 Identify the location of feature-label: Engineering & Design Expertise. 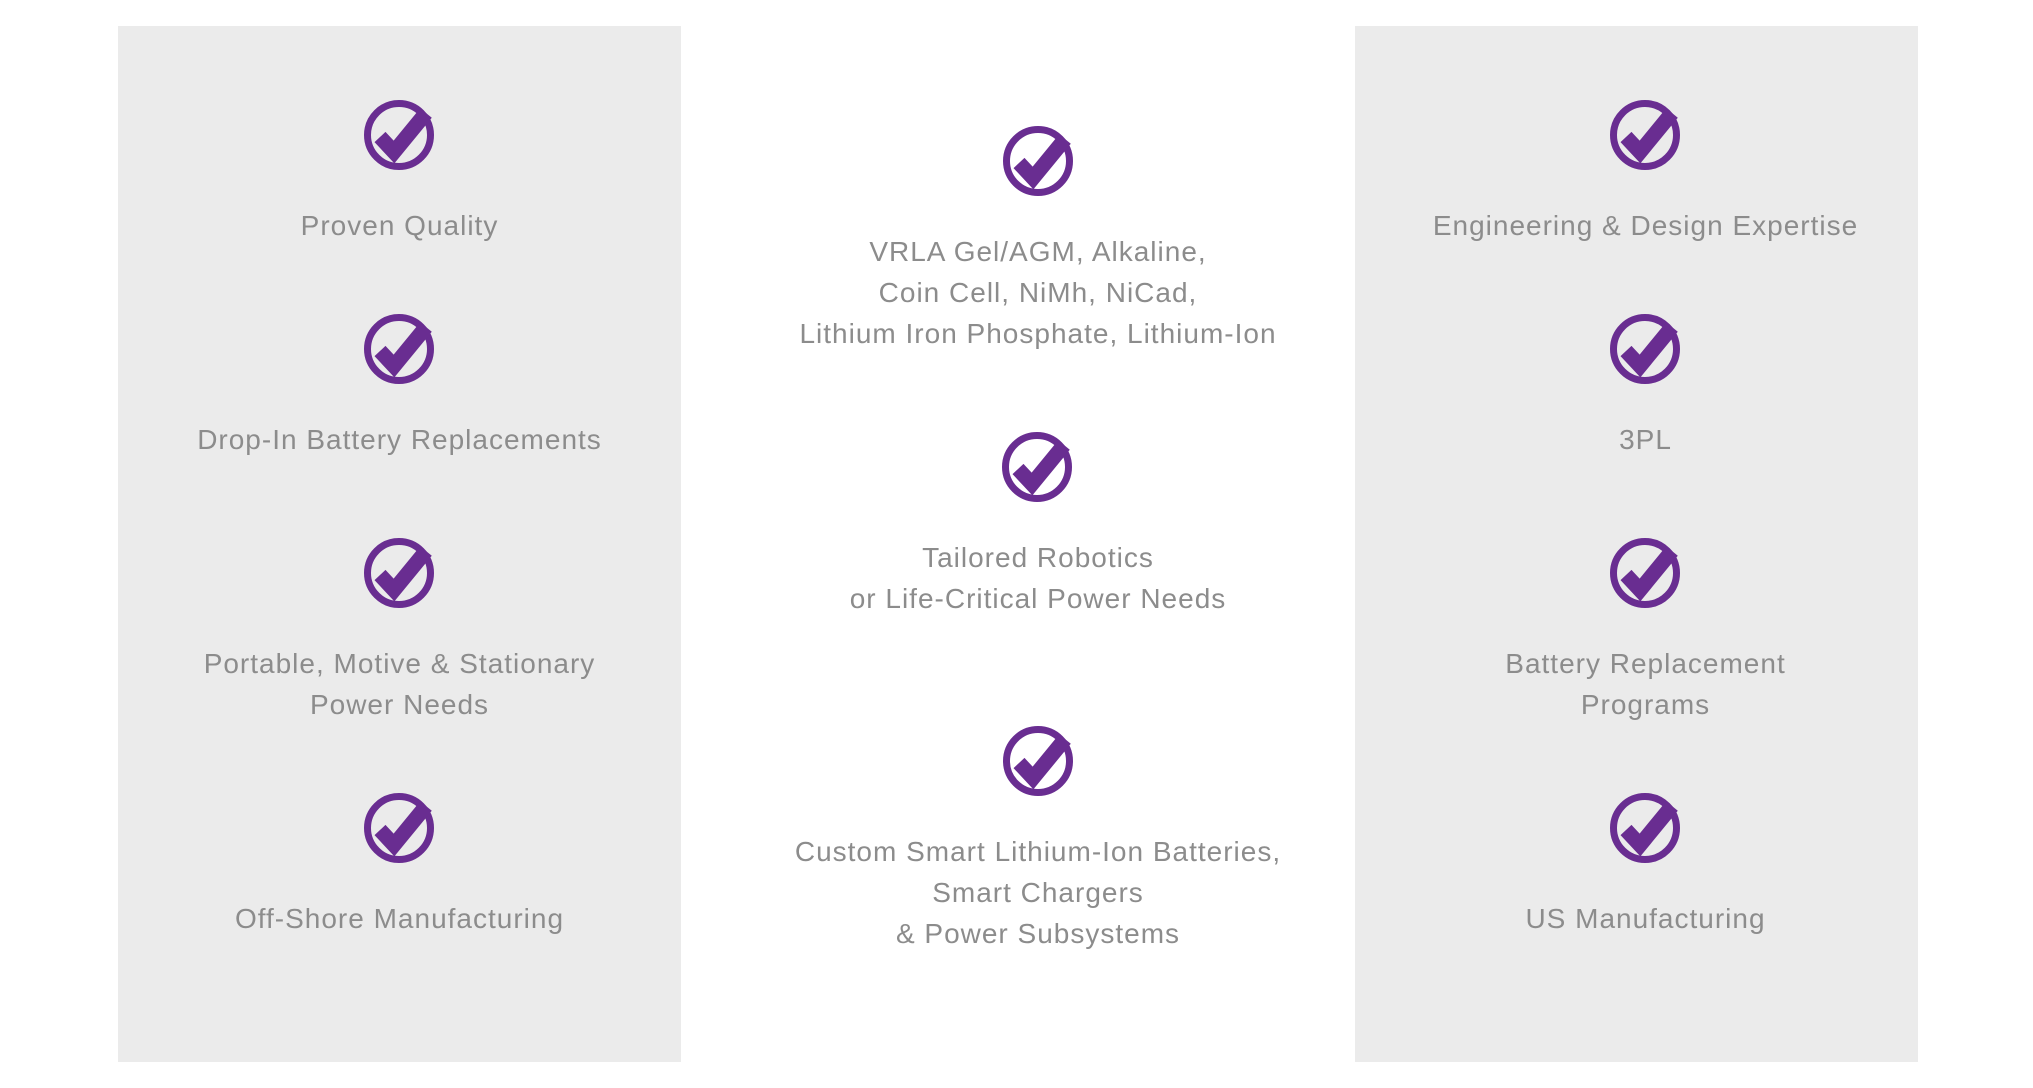
(1645, 225).